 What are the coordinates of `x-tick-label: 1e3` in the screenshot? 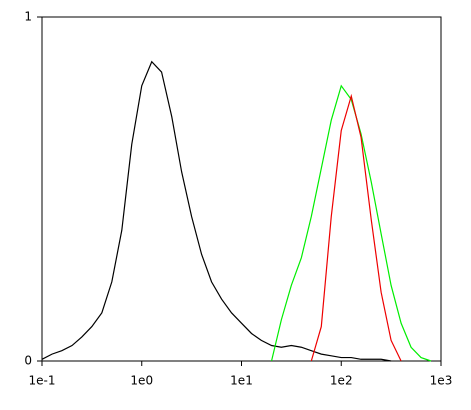 It's located at (441, 381).